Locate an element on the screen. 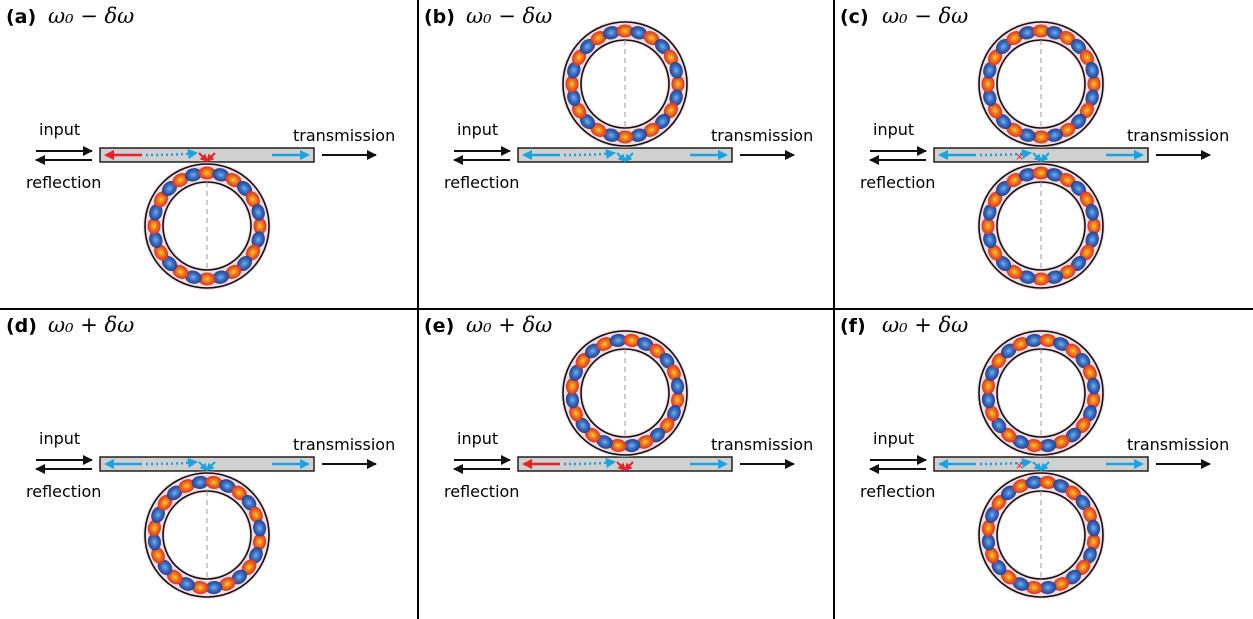 Image resolution: width=1253 pixels, height=619 pixels. cross-marker: × is located at coordinates (1019, 156).